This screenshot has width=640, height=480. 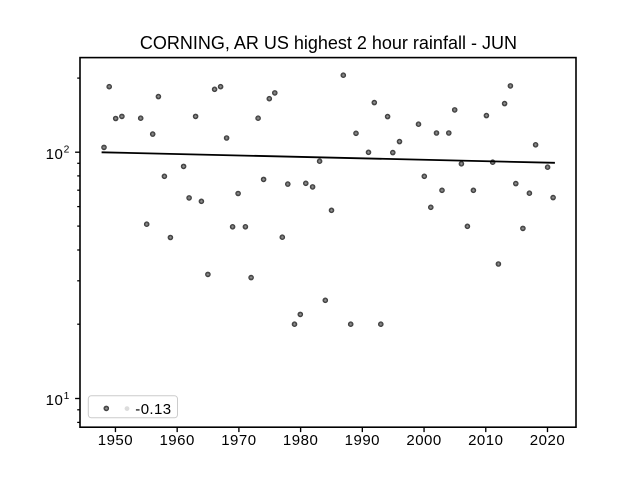 What do you see at coordinates (362, 440) in the screenshot?
I see `svg-text: 1990` at bounding box center [362, 440].